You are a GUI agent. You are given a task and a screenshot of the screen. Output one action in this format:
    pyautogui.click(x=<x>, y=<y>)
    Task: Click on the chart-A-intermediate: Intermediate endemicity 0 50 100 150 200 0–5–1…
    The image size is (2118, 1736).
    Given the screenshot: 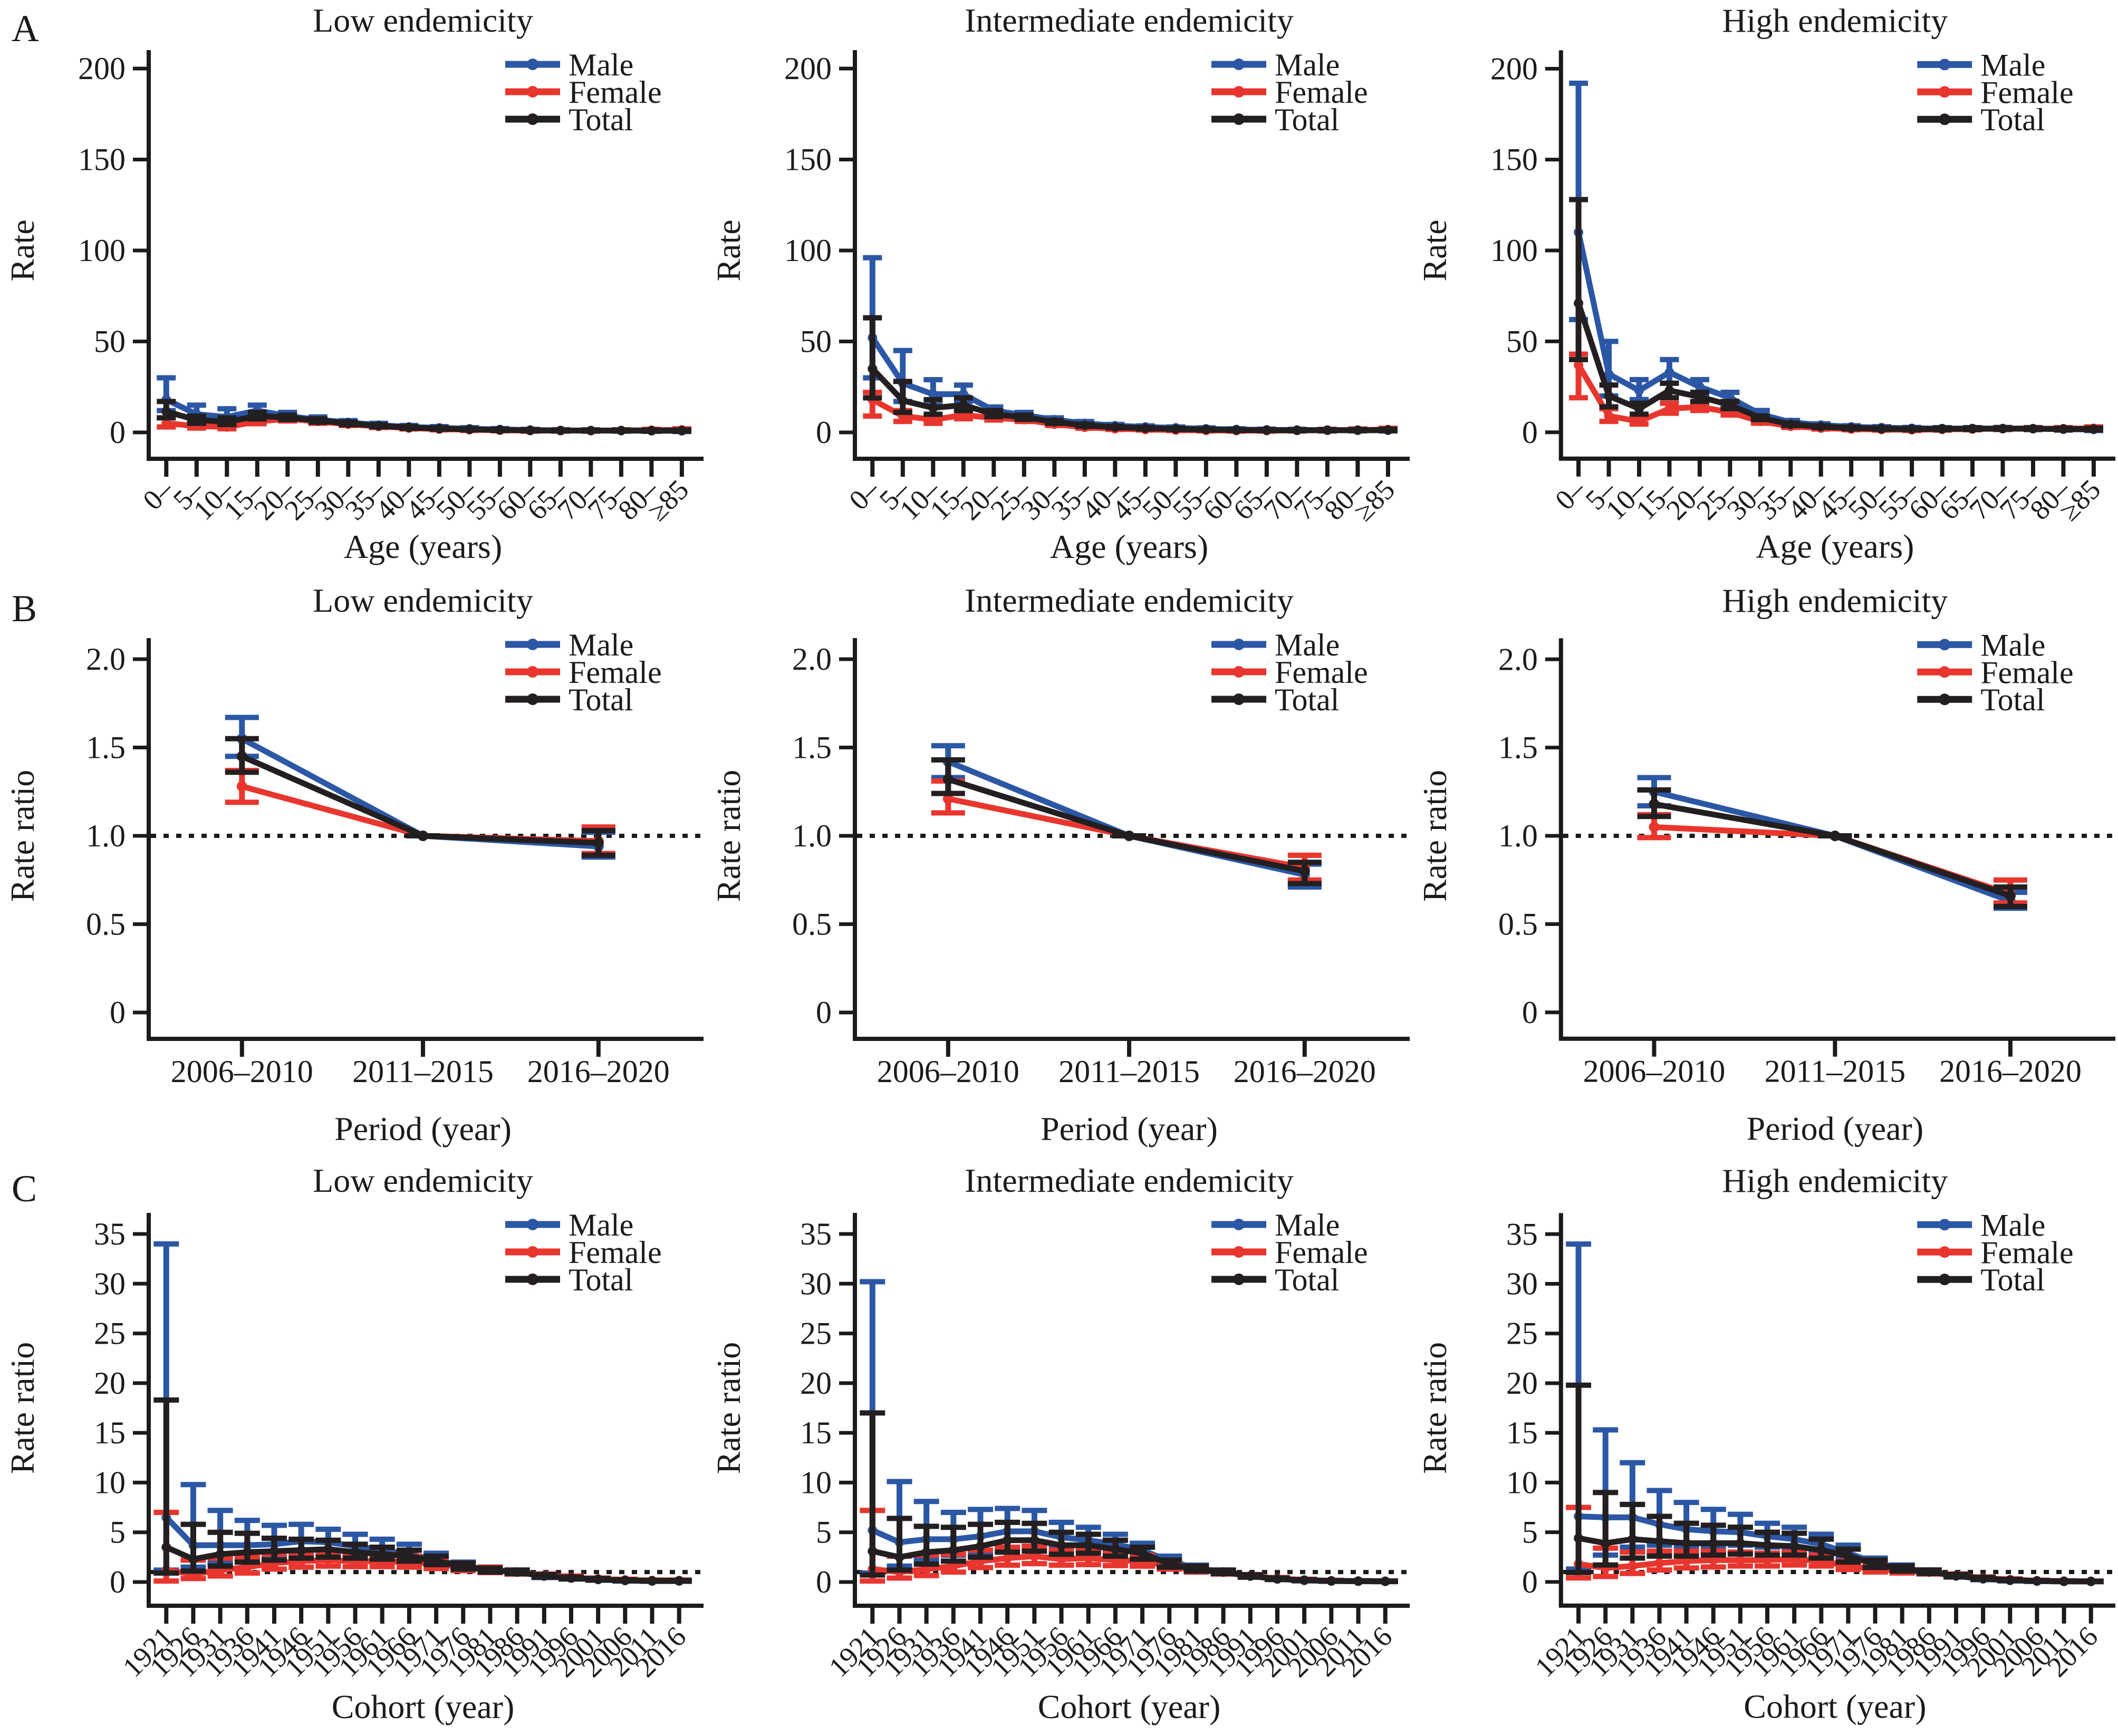 What is the action you would take?
    pyautogui.click(x=1060, y=283)
    